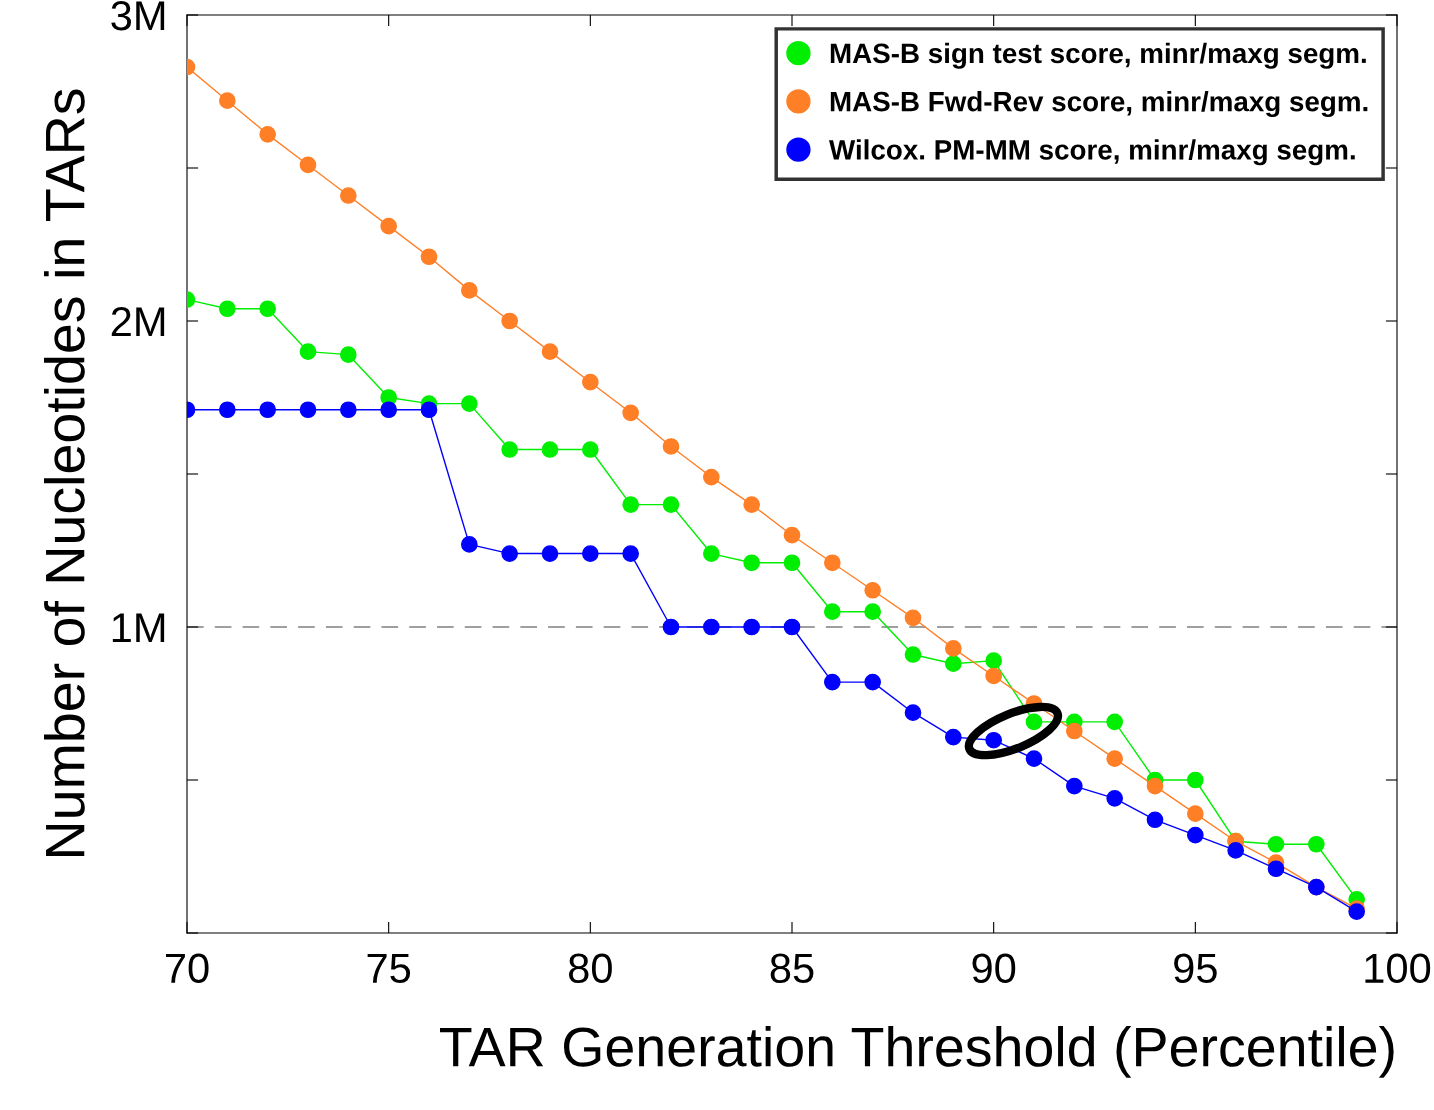  What do you see at coordinates (792, 968) in the screenshot?
I see `x-tick-label: 85` at bounding box center [792, 968].